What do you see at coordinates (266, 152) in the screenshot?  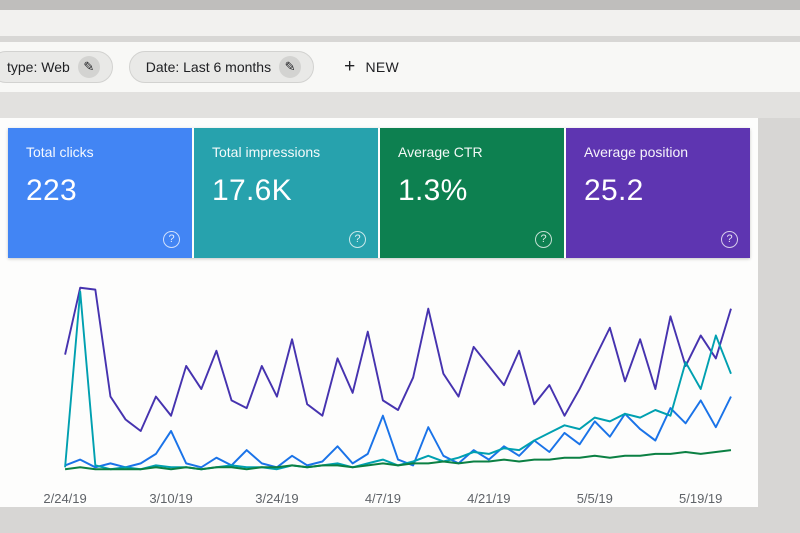 I see `metric-card-label: Total impressions` at bounding box center [266, 152].